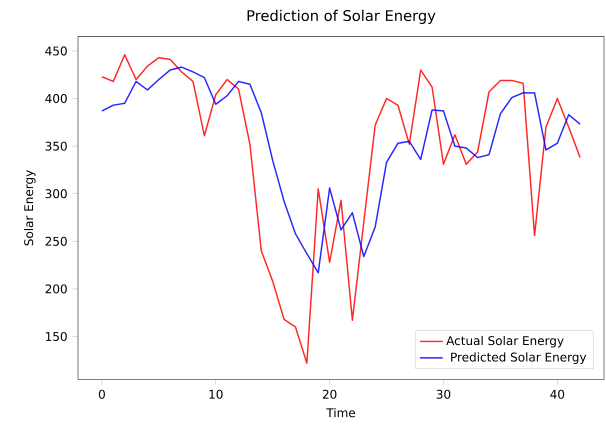  I want to click on y-tick-label: 300, so click(56, 193).